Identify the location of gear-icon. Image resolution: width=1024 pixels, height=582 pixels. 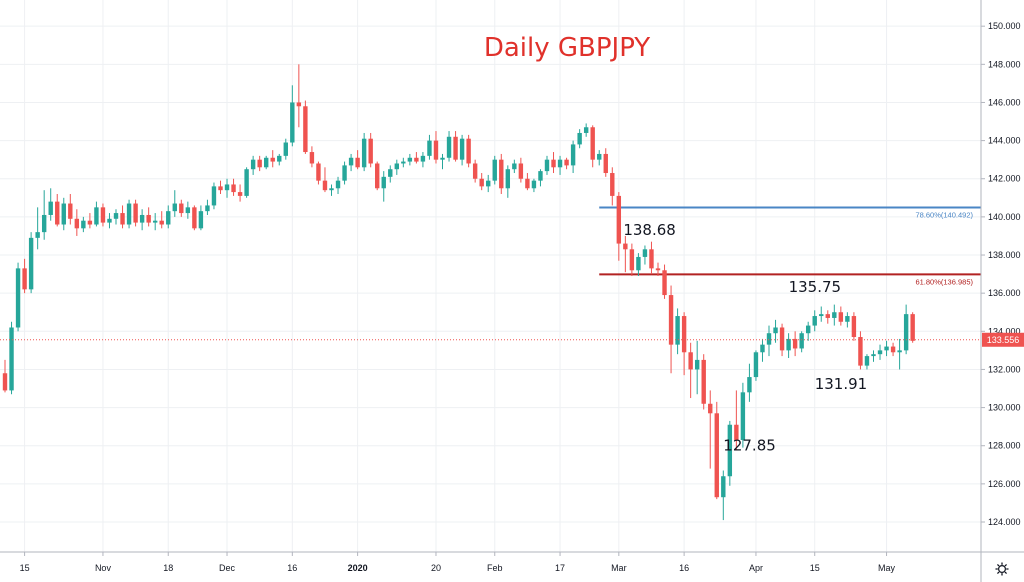
(1002, 569).